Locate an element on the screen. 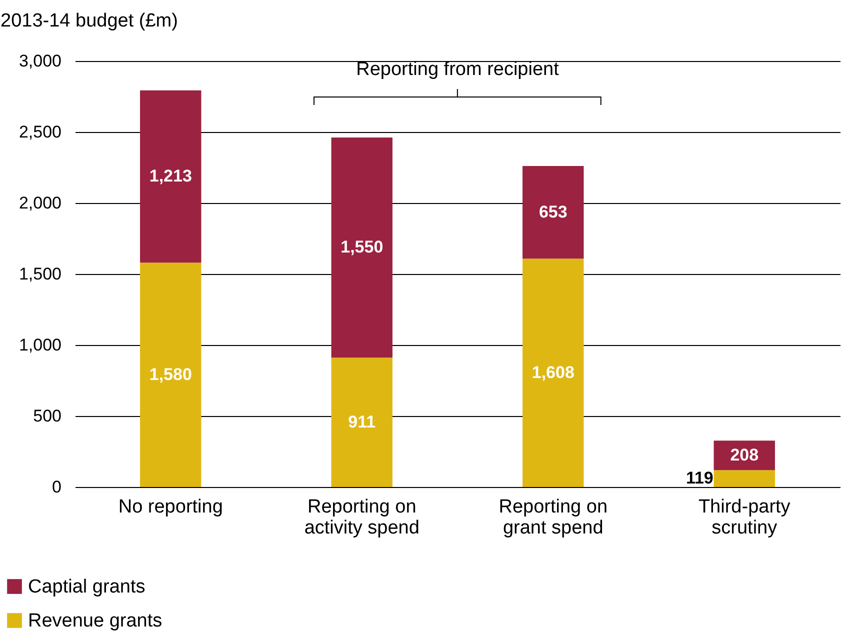 The height and width of the screenshot is (639, 844). y-tick-label: 2,000 is located at coordinates (40, 203).